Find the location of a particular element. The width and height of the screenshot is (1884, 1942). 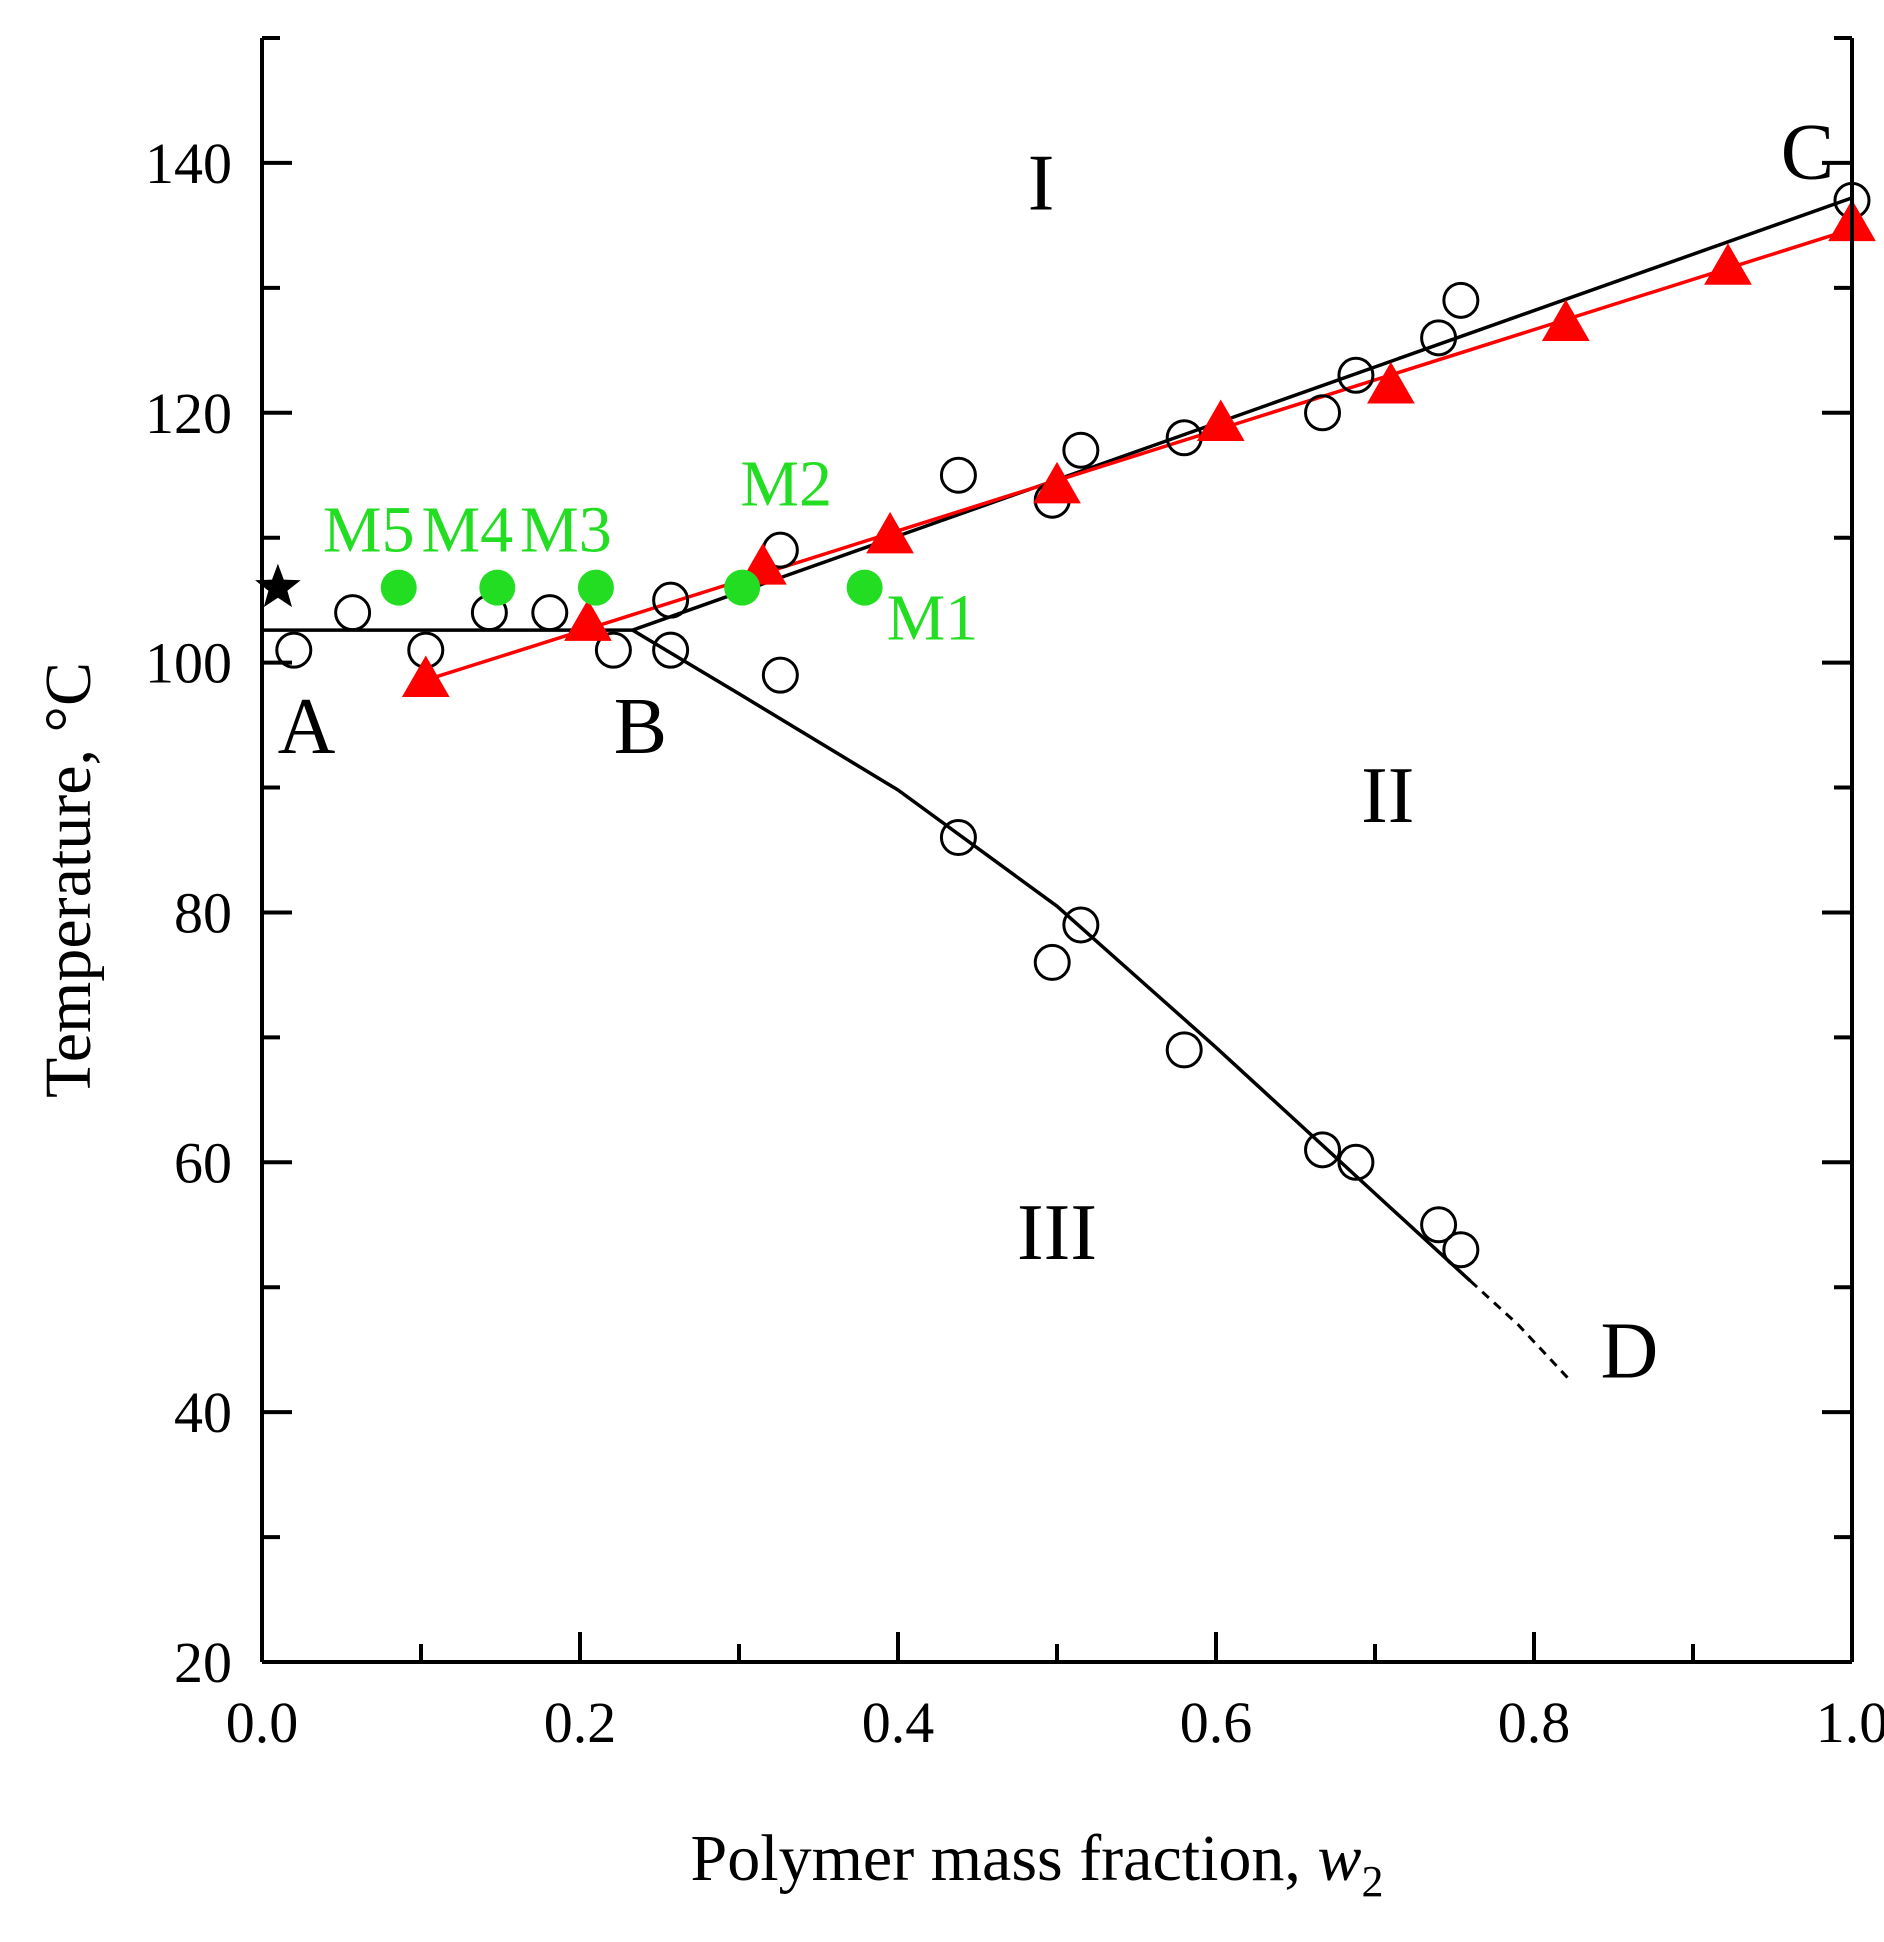

sample-point-m2 is located at coordinates (742, 587).